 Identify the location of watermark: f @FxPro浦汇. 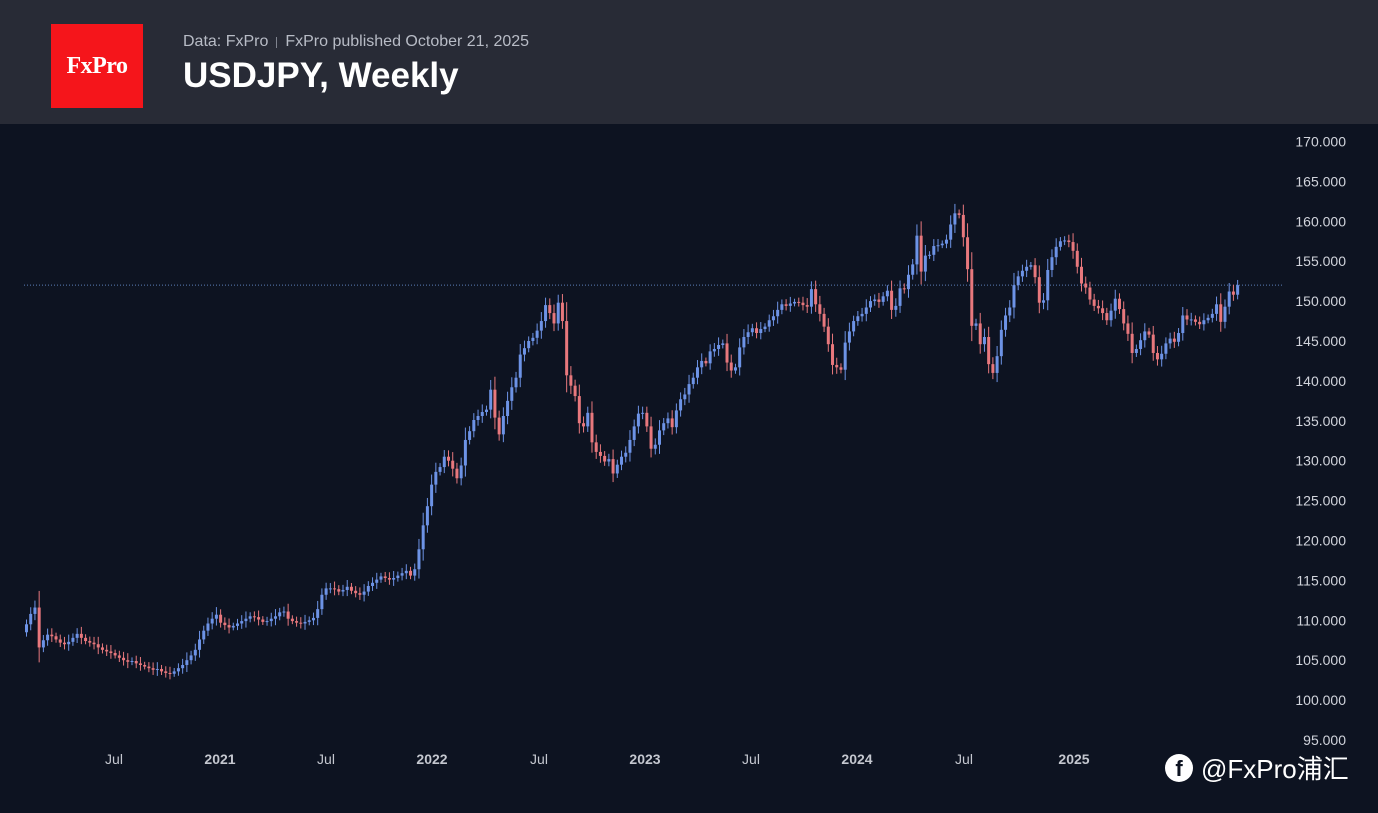
(1257, 767).